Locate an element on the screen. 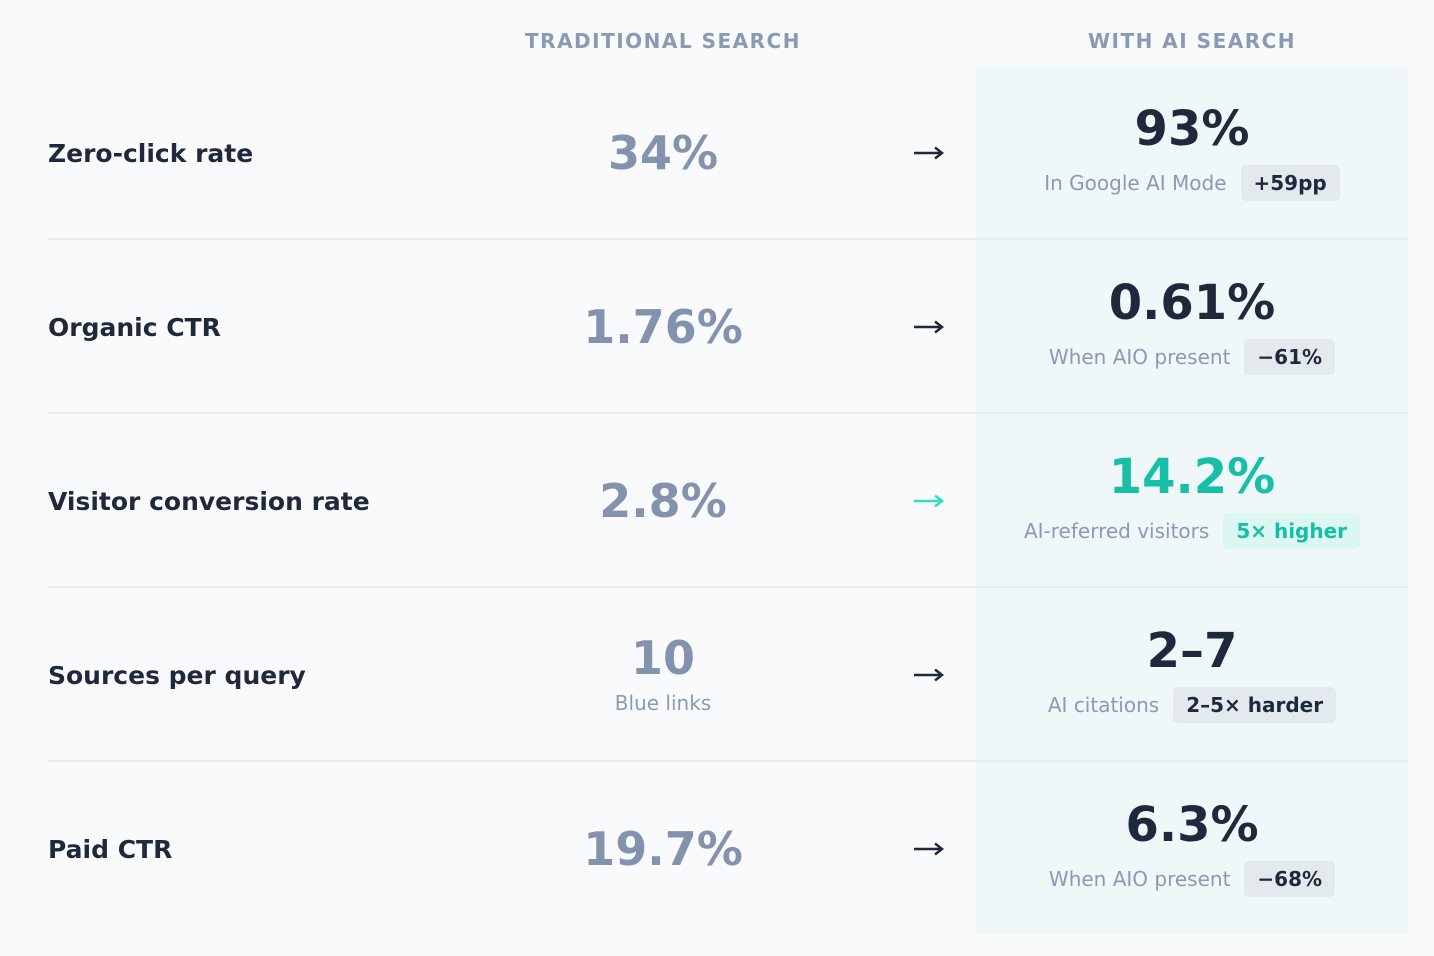 Image resolution: width=1434 pixels, height=956 pixels. ai-value: 6.3% is located at coordinates (1192, 825).